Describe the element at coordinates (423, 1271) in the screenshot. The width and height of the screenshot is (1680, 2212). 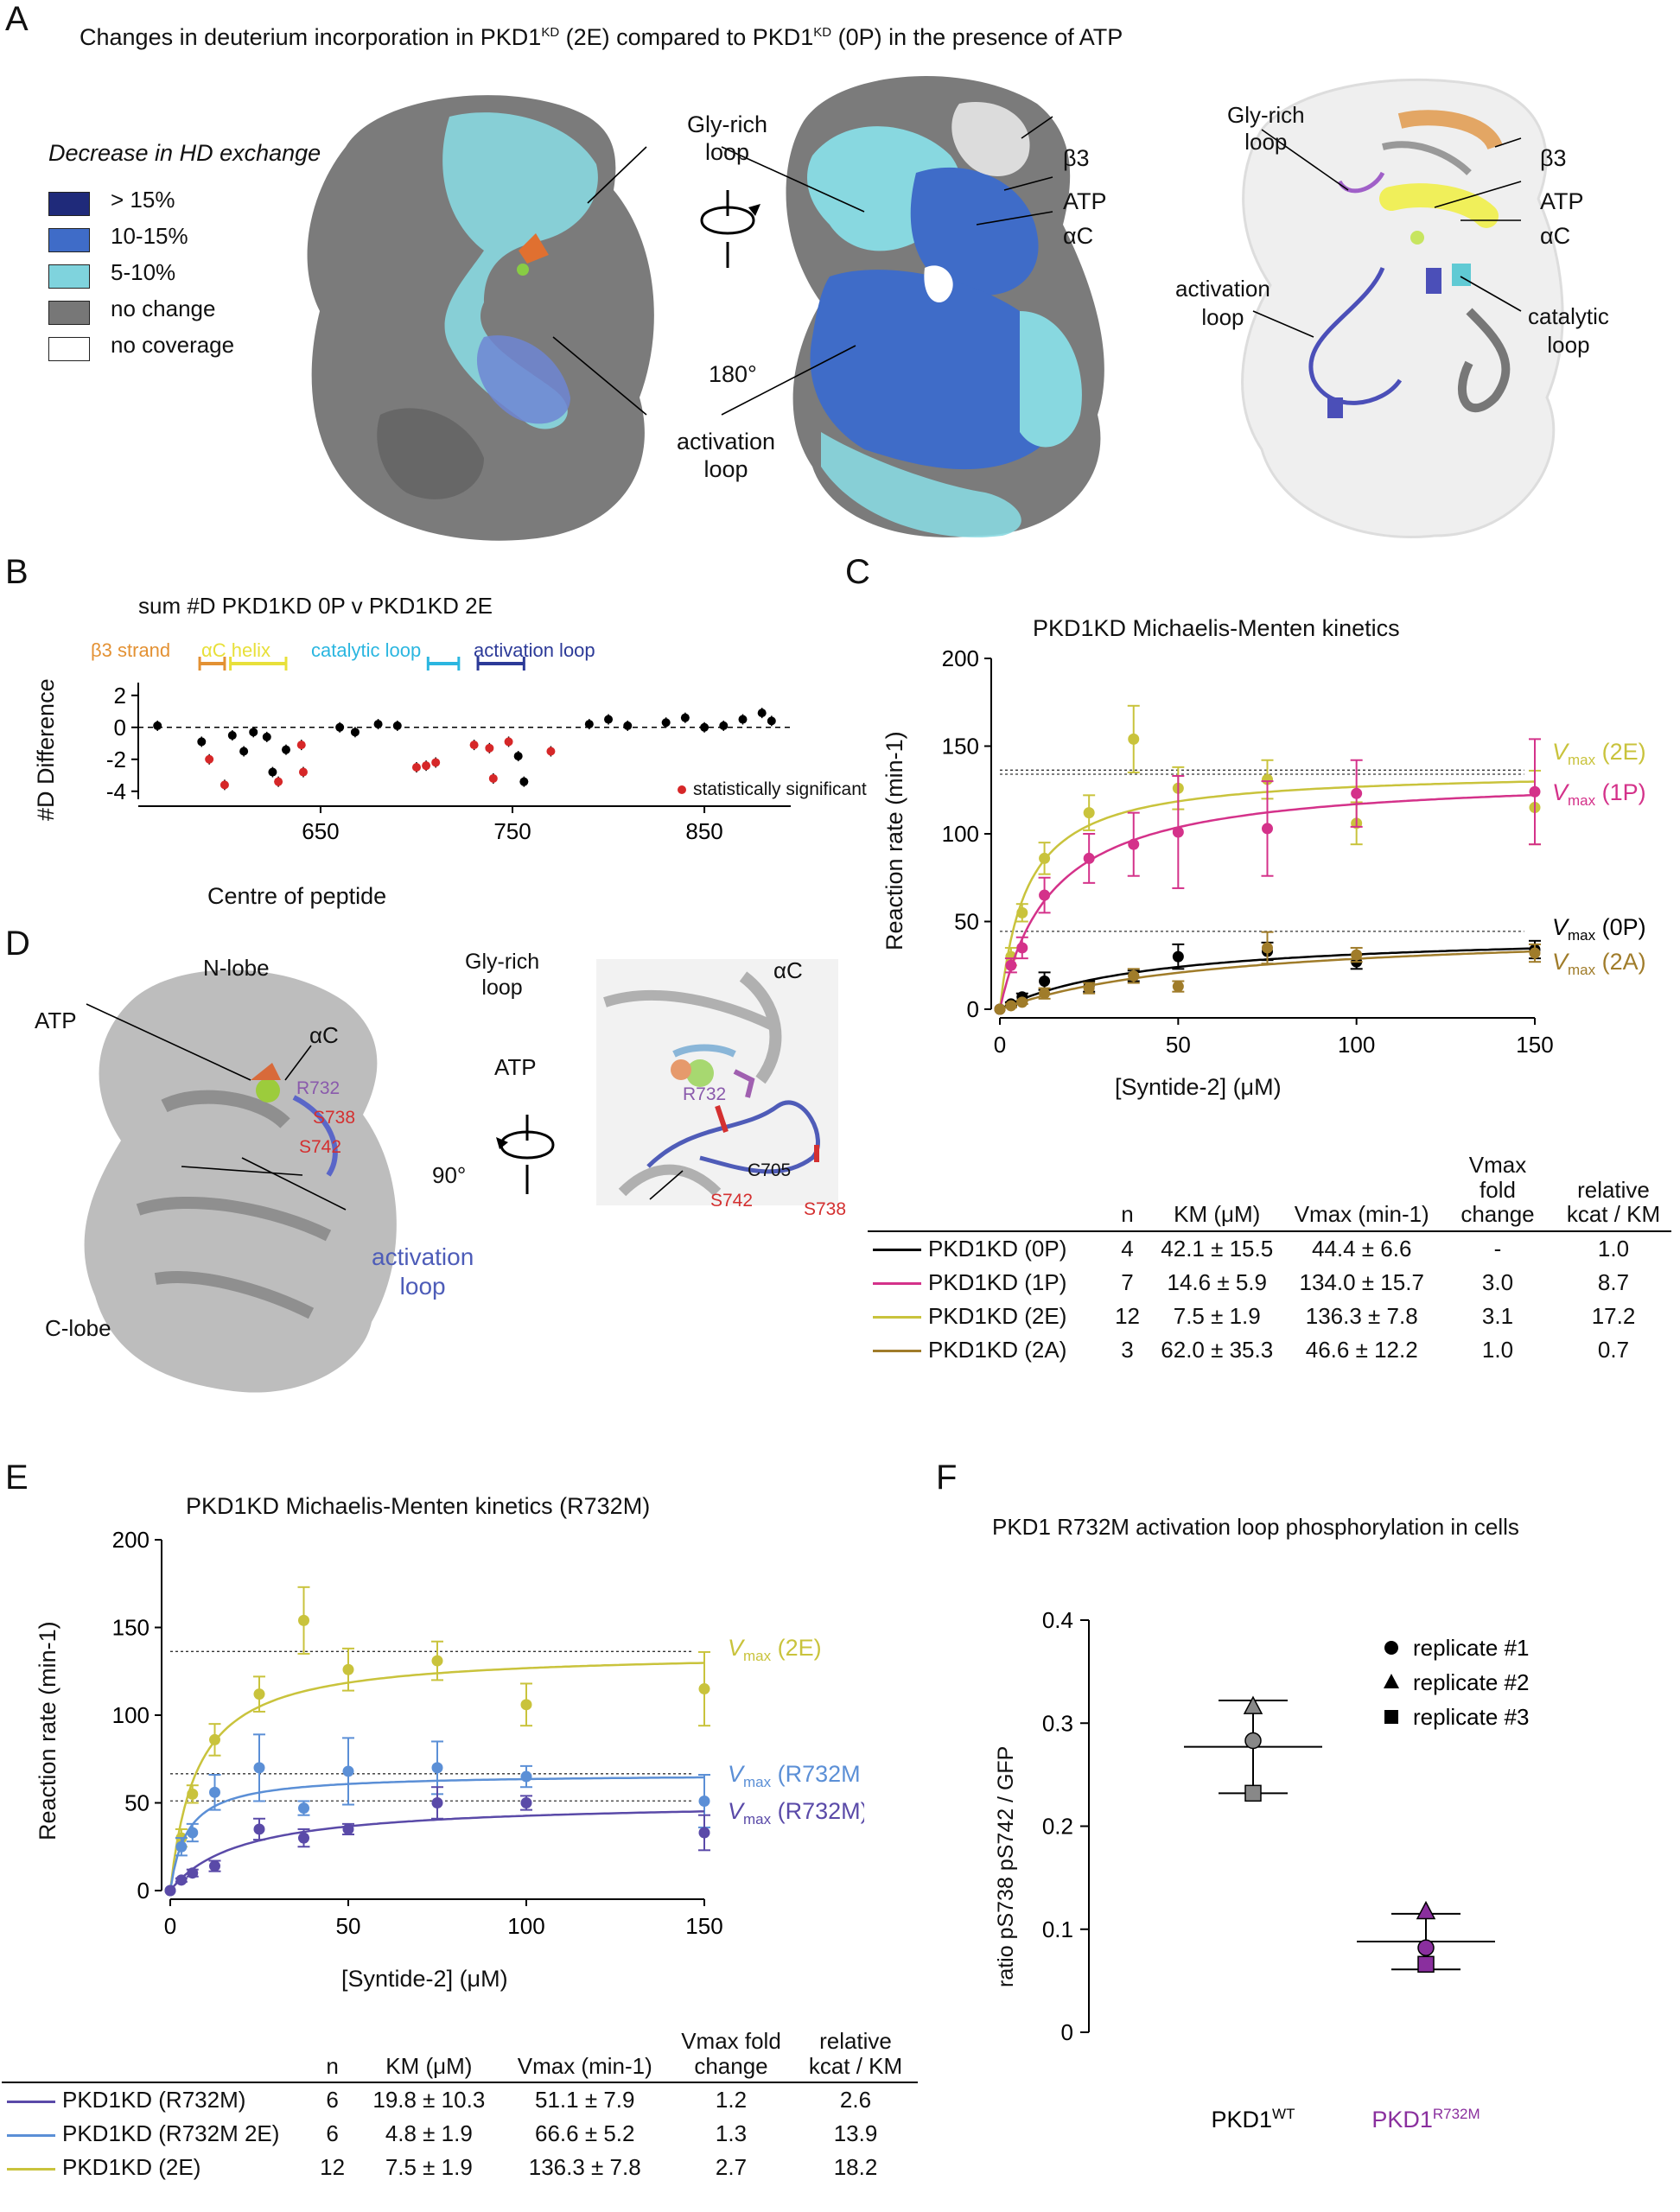
I see `label-d-activation-loop: activation loop` at that location.